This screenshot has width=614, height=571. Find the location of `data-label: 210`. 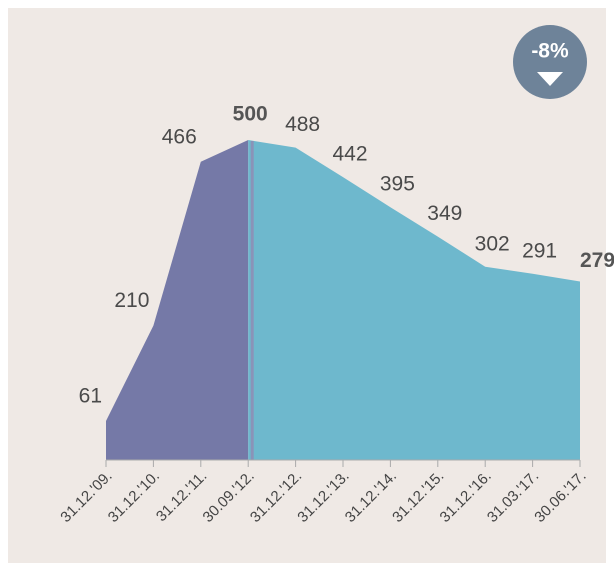

data-label: 210 is located at coordinates (131, 300).